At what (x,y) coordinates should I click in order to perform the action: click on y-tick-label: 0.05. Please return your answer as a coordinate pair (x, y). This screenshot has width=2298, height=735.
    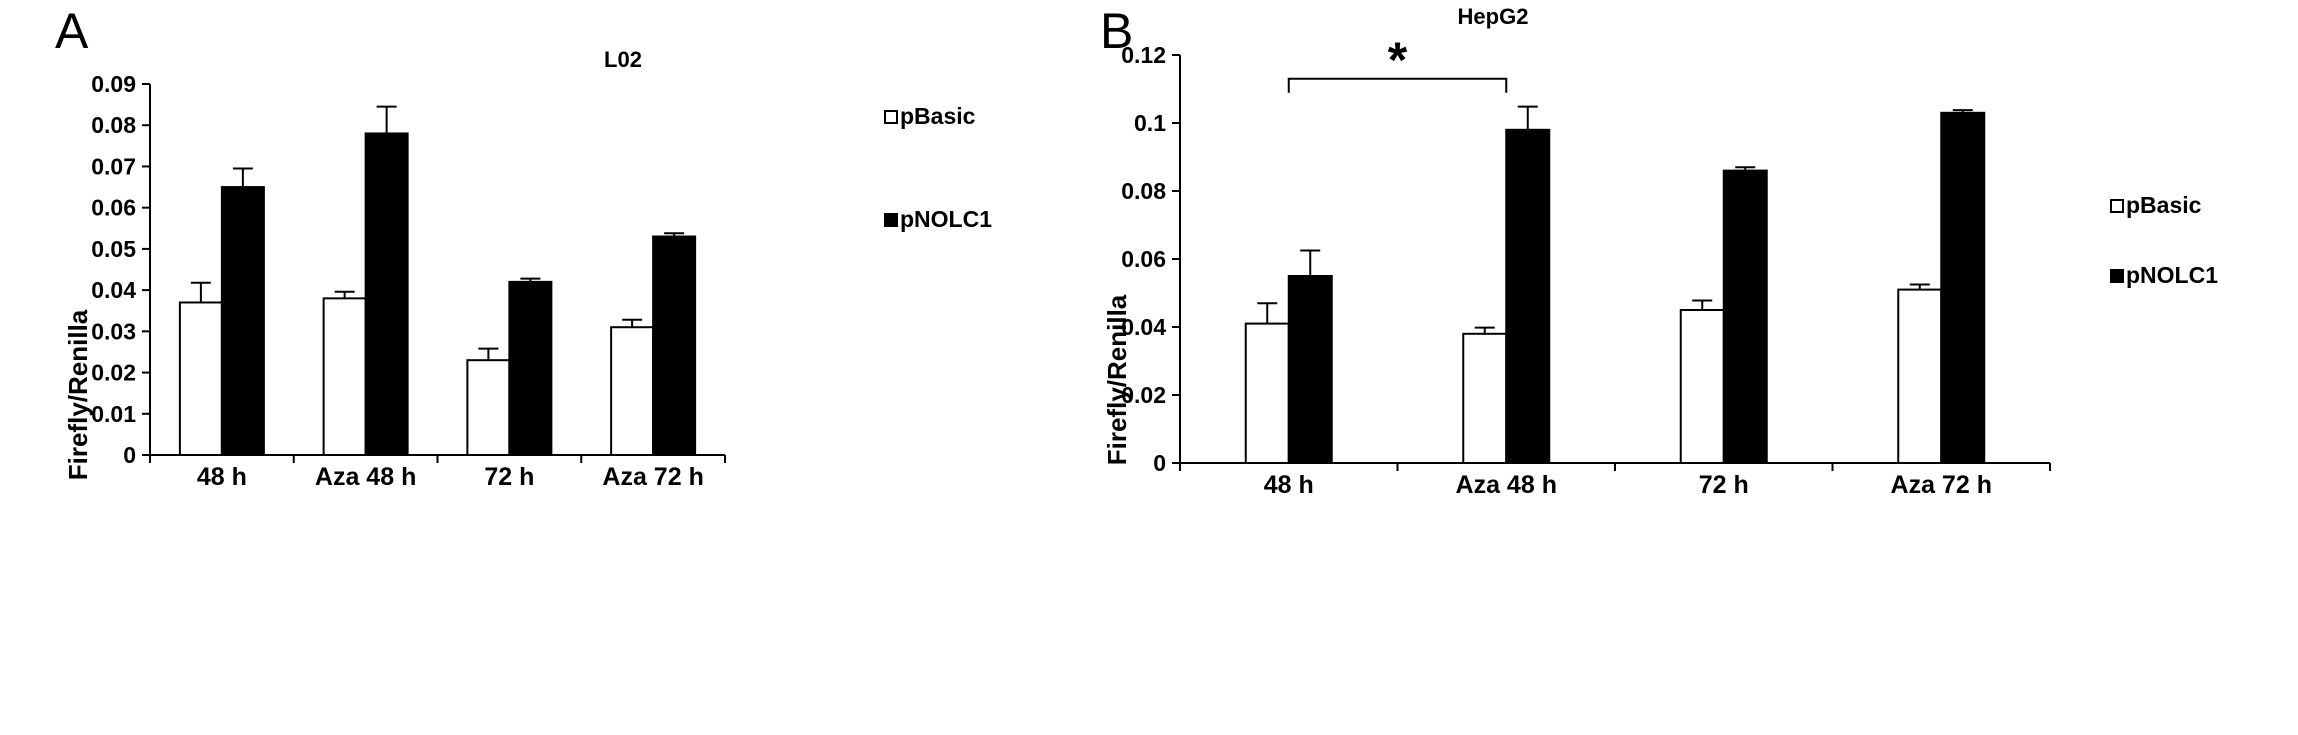
    Looking at the image, I should click on (113, 249).